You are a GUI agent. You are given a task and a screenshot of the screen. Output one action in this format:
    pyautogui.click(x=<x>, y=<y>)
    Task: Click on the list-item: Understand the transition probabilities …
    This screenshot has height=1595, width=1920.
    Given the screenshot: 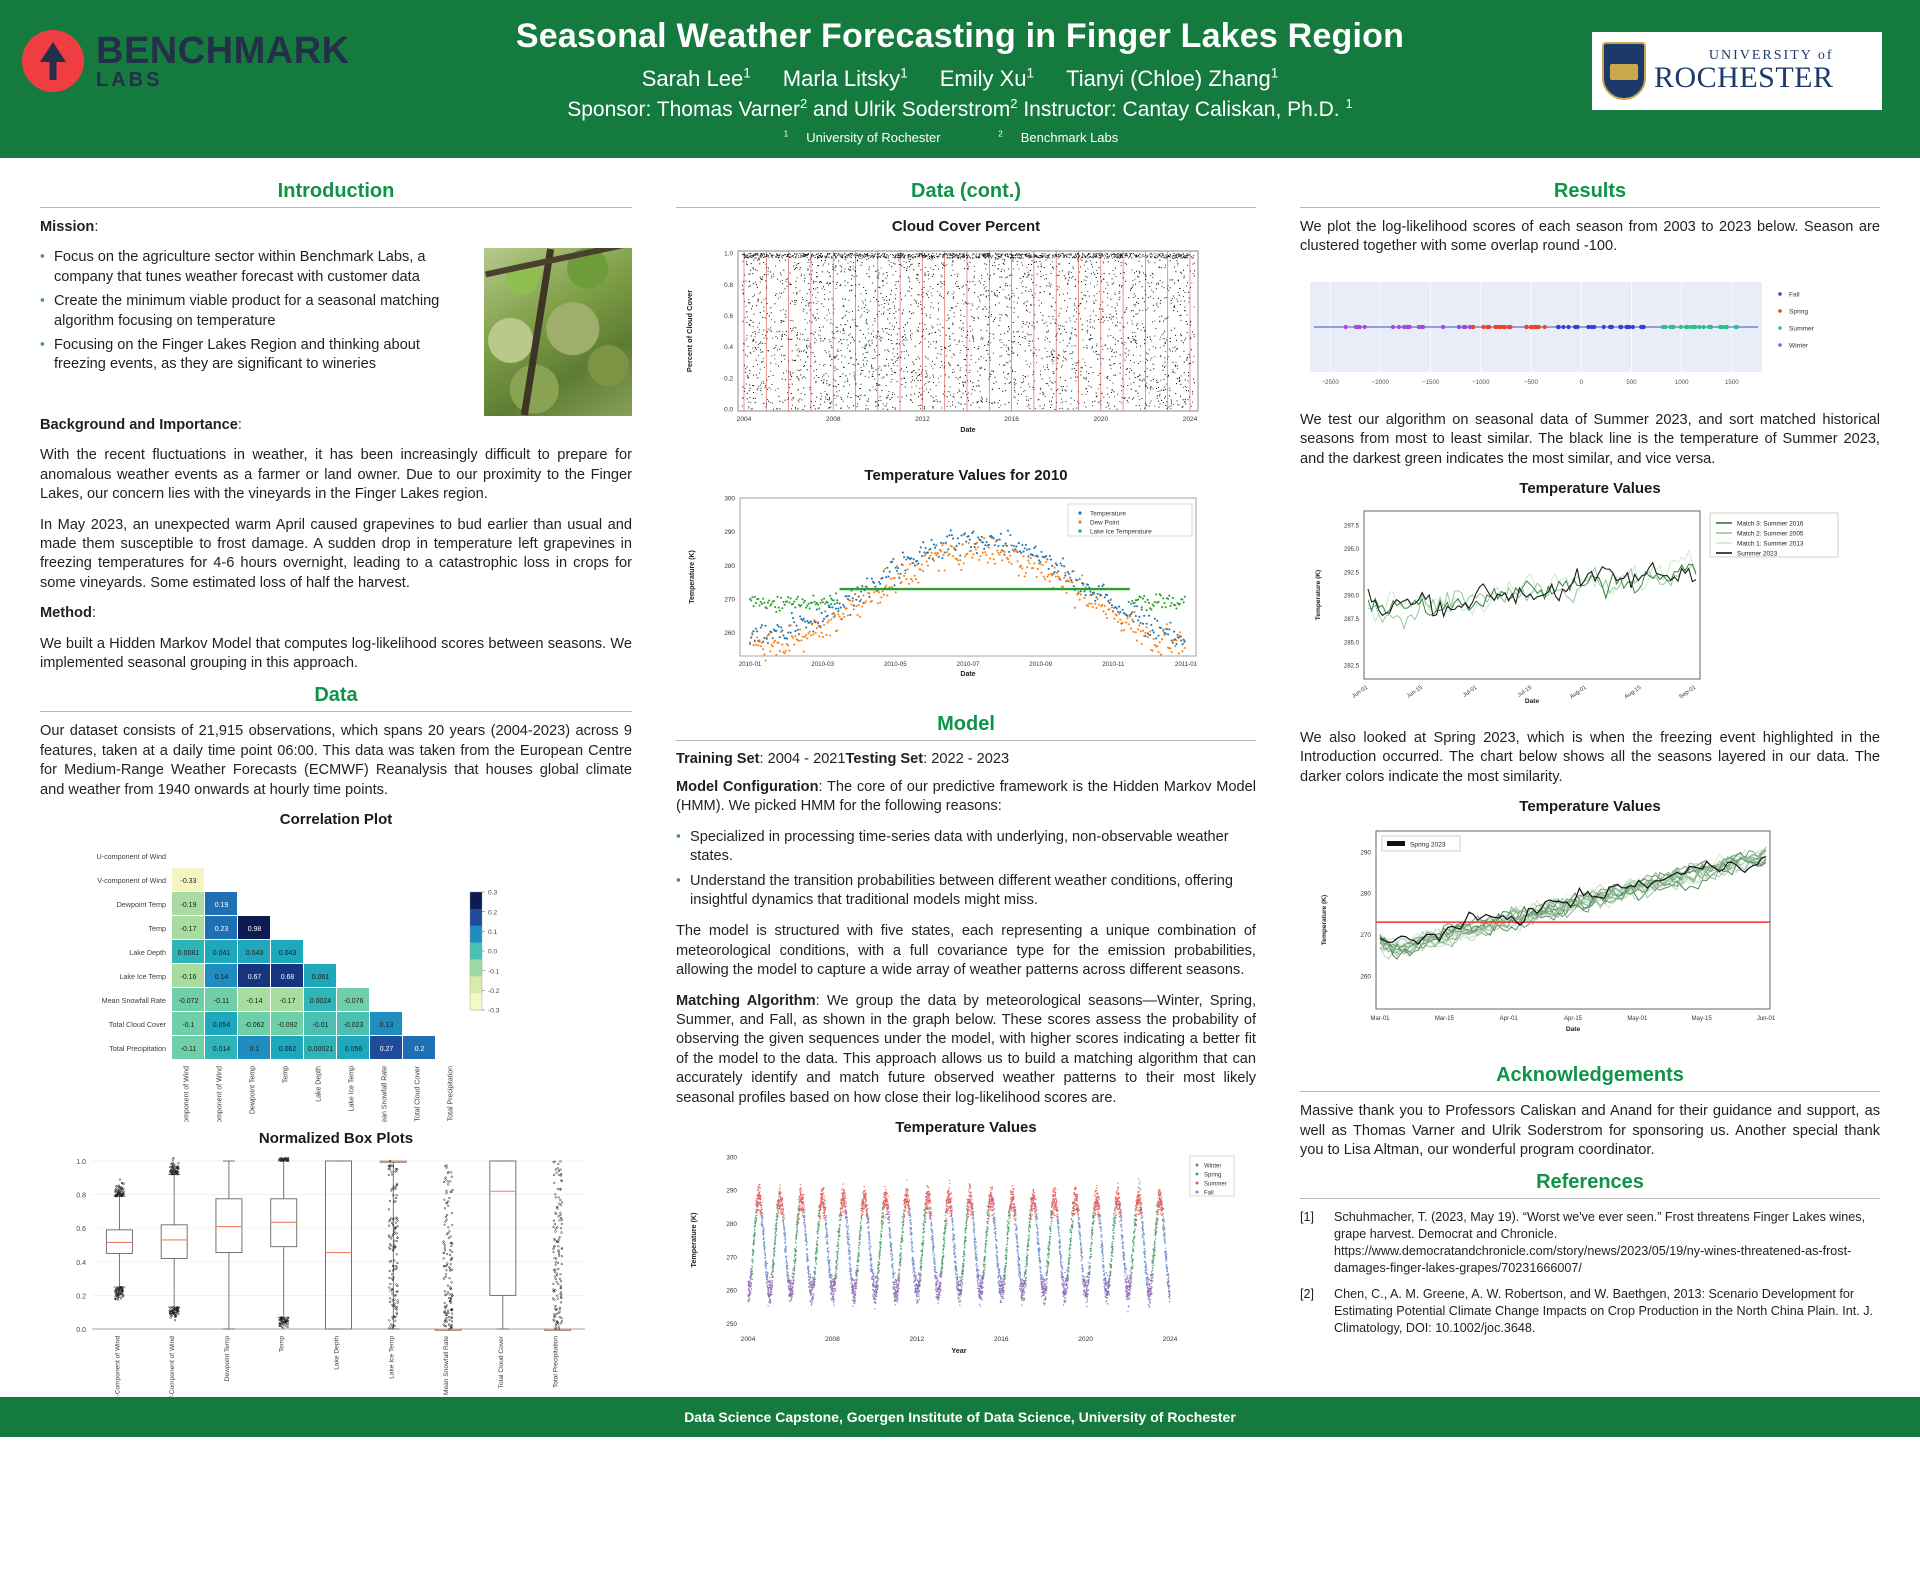 What is the action you would take?
    pyautogui.click(x=966, y=891)
    